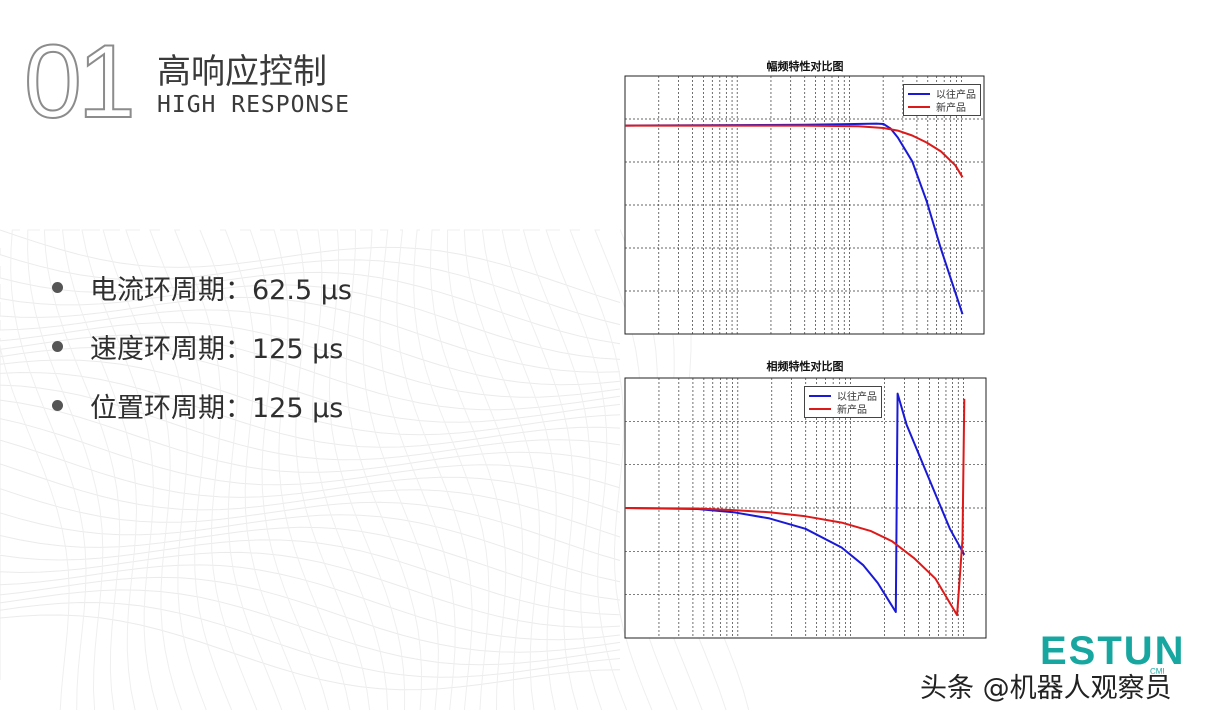 Image resolution: width=1228 pixels, height=720 pixels. What do you see at coordinates (805, 366) in the screenshot?
I see `chart-title: 相频特性对比图` at bounding box center [805, 366].